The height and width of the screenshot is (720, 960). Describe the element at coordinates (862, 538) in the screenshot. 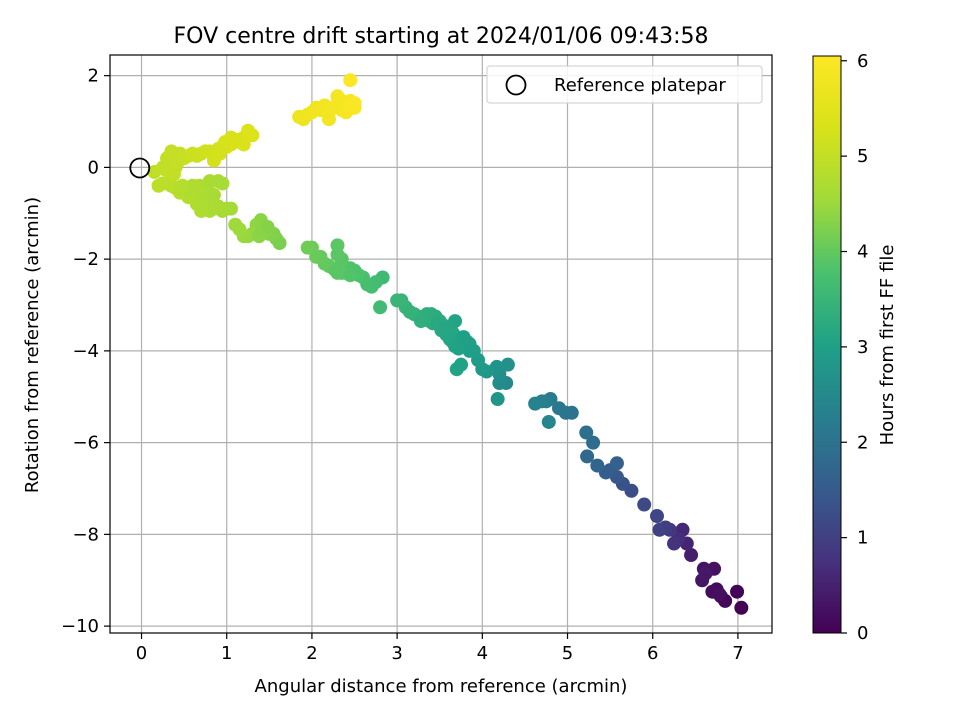

I see `colorbar-tick-label: 1` at that location.